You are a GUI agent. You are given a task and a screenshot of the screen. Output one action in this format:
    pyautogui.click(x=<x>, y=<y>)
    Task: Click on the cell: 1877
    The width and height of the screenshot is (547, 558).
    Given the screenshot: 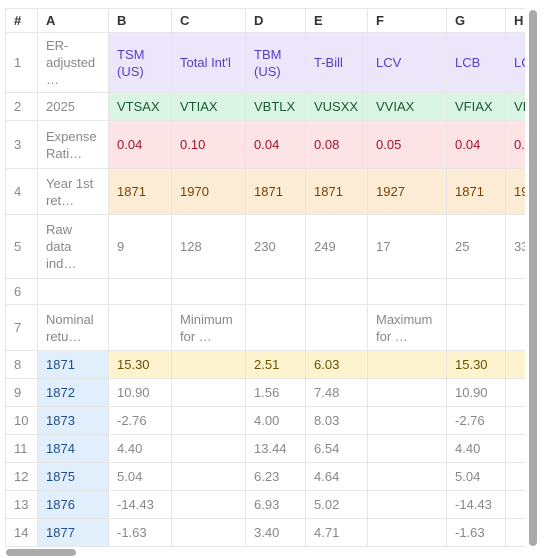 What is the action you would take?
    pyautogui.click(x=73, y=532)
    